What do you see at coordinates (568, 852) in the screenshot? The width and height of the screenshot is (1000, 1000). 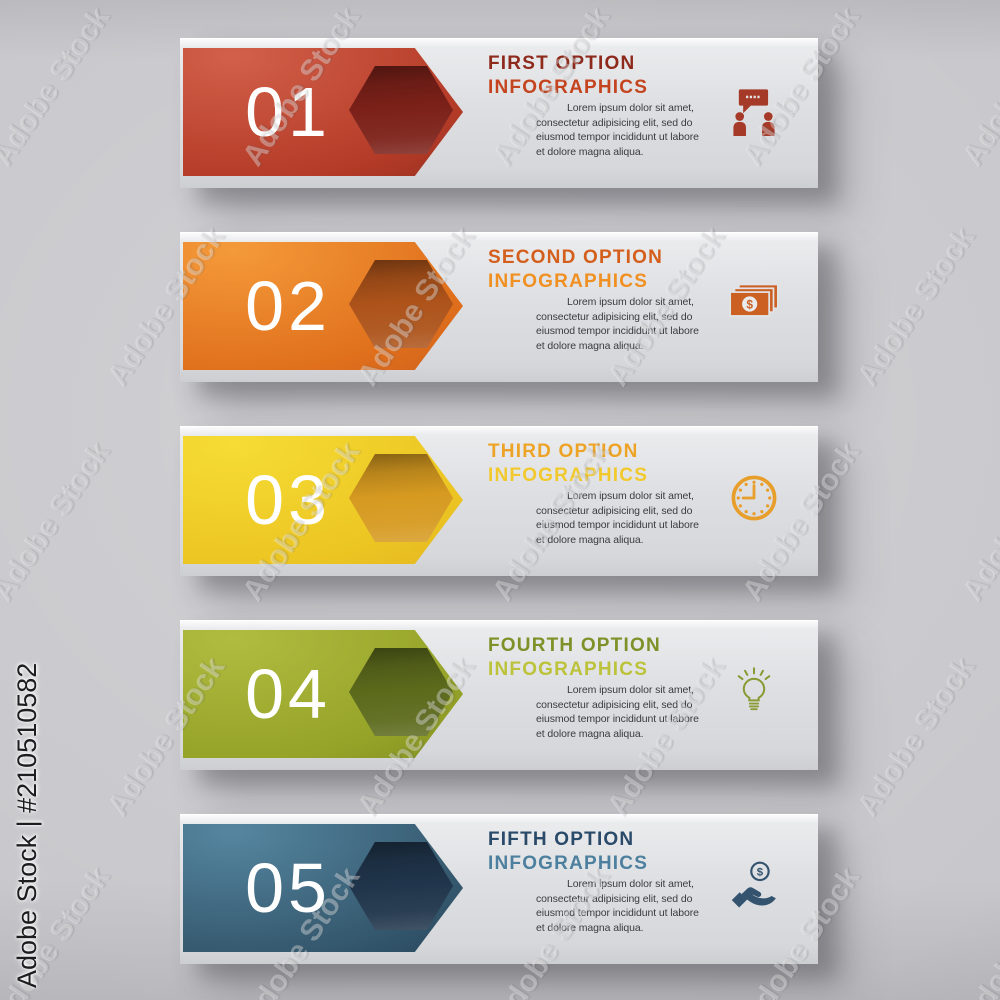 I see `option-title: FIFTH OPTION INFOGRAPHICS` at bounding box center [568, 852].